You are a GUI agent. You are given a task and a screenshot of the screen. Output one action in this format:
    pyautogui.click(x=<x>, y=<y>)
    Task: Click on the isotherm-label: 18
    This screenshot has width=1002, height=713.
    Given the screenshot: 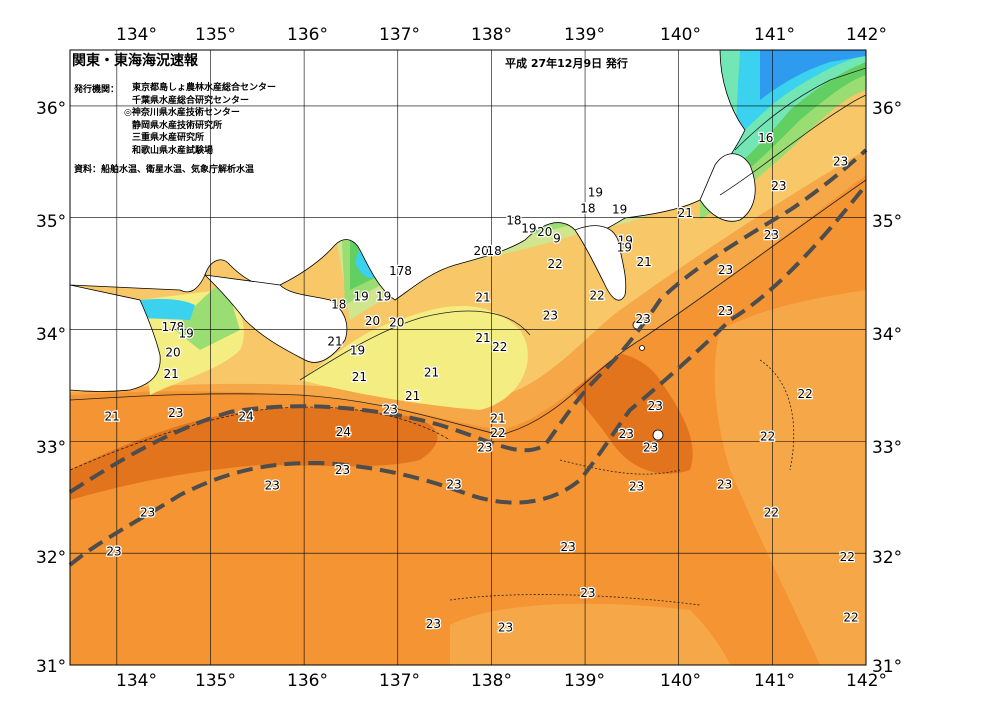 What is the action you would take?
    pyautogui.click(x=494, y=251)
    